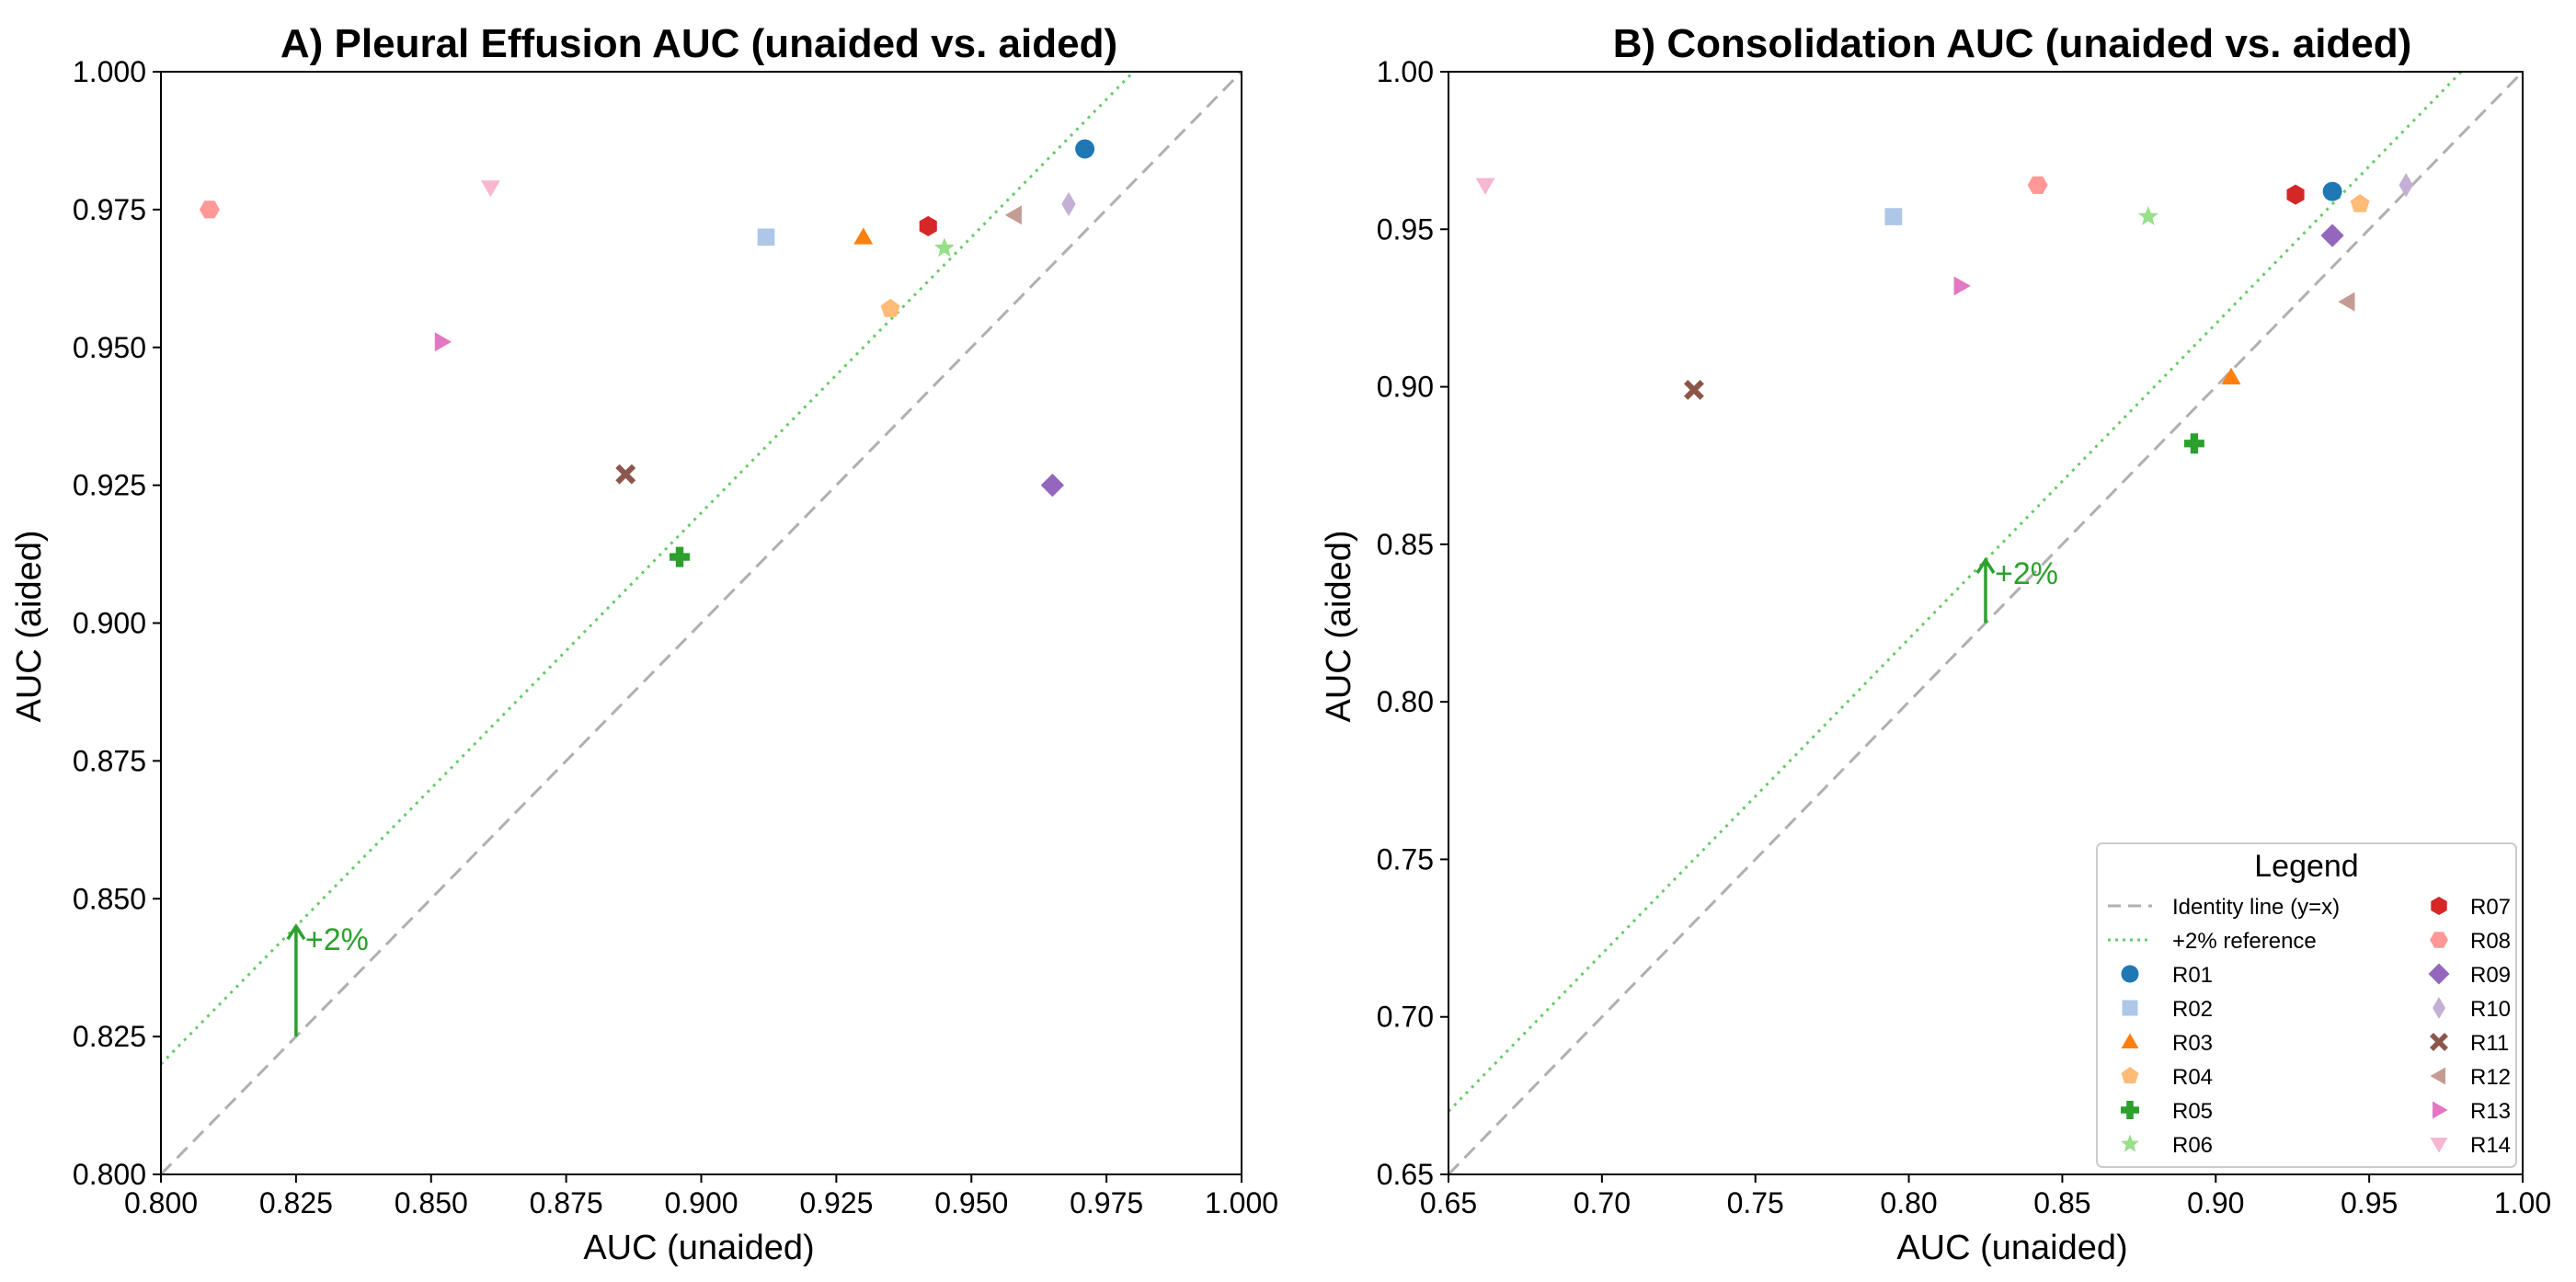 This screenshot has height=1282, width=2576. I want to click on point-r12-a, so click(1013, 215).